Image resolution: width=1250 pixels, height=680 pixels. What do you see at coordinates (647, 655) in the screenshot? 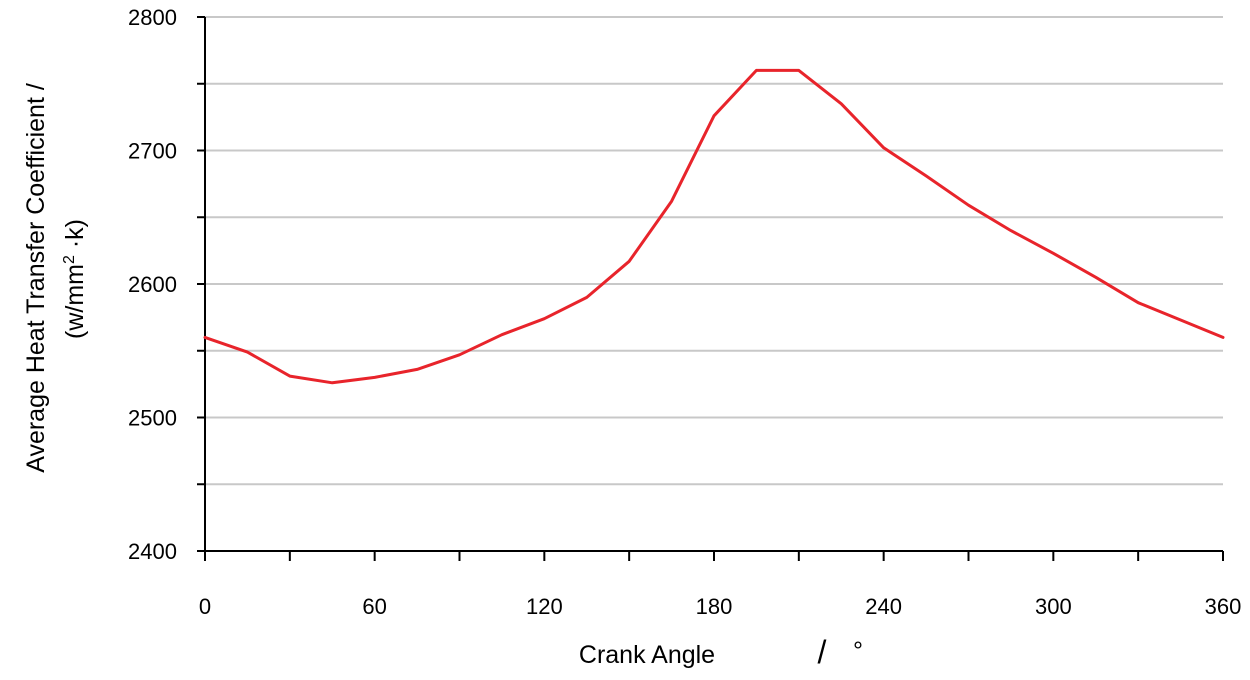
I see `x-axis-title: Crank Angle` at bounding box center [647, 655].